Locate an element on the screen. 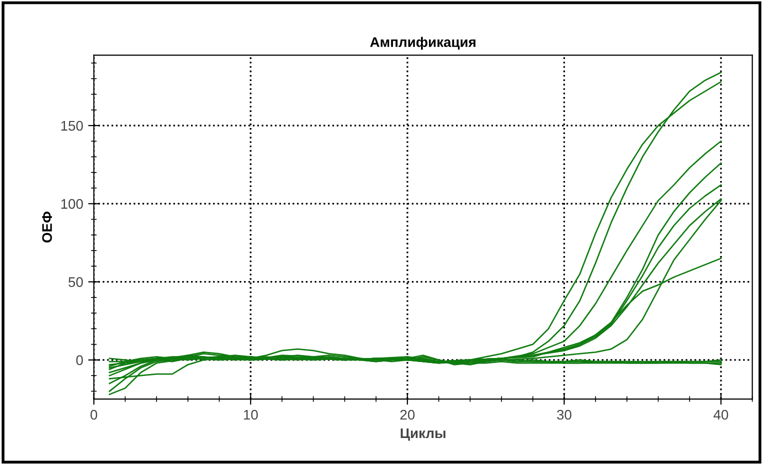 The image size is (763, 464). x-tick-label: 20 is located at coordinates (407, 415).